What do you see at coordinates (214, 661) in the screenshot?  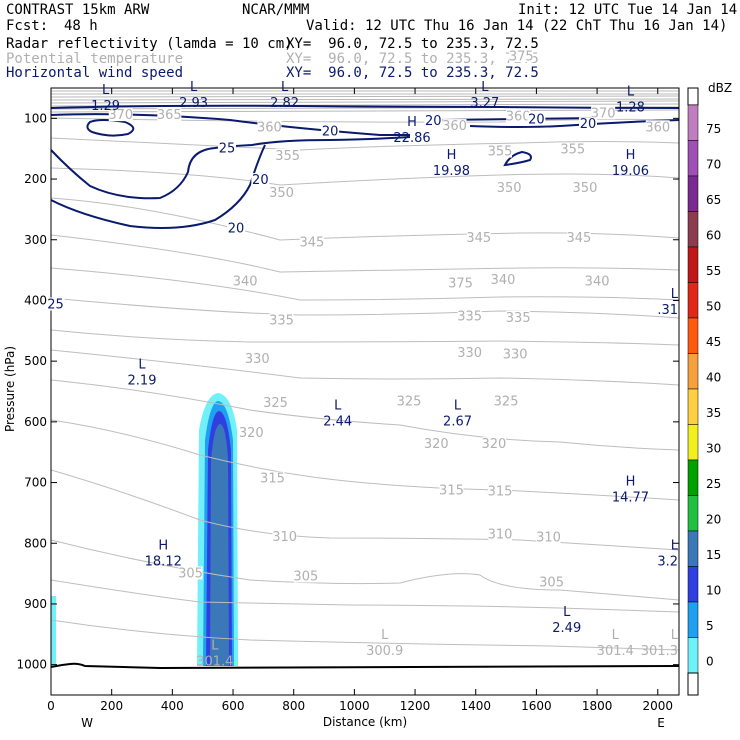 I see `extremum-value: 301.4` at bounding box center [214, 661].